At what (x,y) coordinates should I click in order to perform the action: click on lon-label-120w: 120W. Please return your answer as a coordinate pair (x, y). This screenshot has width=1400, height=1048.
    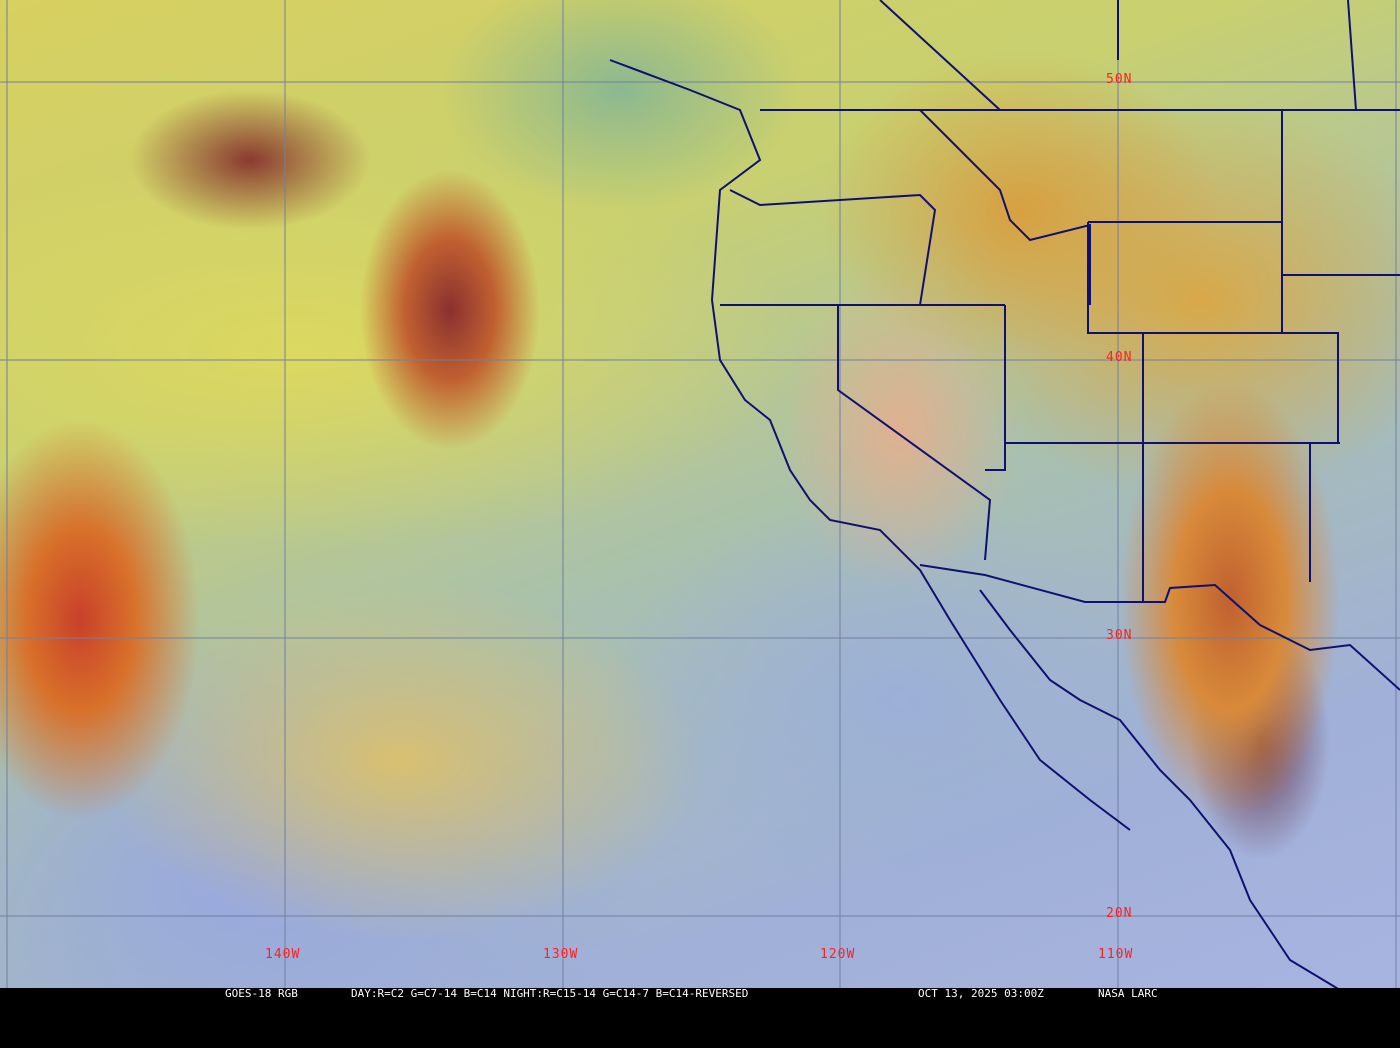
    Looking at the image, I should click on (838, 954).